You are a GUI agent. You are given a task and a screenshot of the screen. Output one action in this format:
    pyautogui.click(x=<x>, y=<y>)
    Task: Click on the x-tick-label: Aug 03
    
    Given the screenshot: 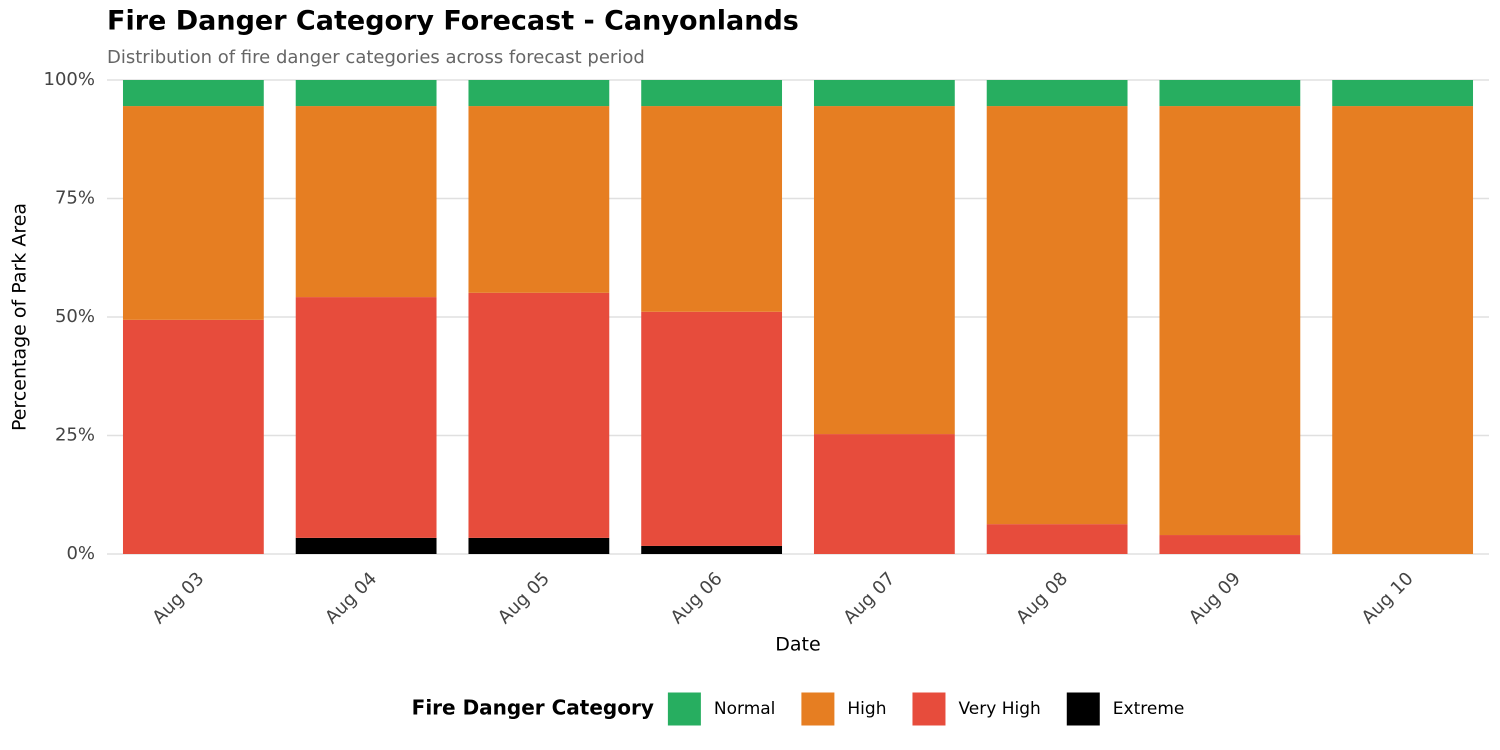 What is the action you would take?
    pyautogui.click(x=178, y=598)
    